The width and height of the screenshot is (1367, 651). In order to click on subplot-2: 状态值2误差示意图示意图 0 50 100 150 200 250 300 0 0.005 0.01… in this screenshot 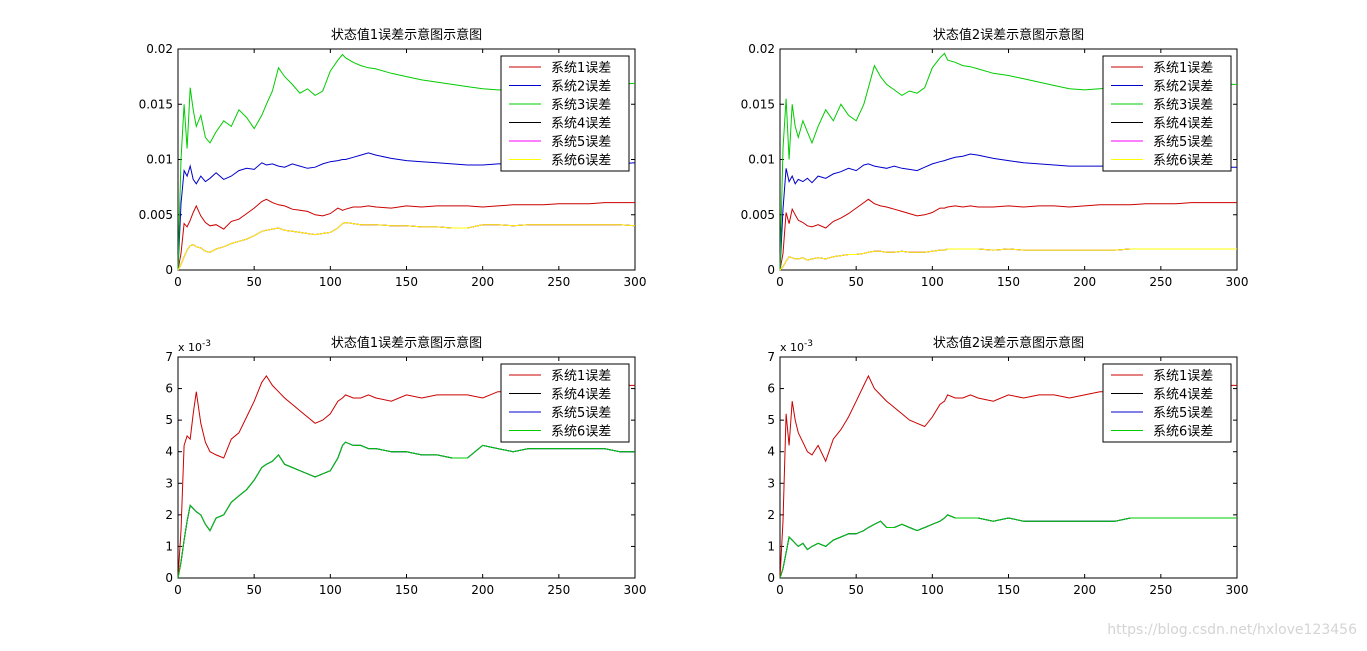, I will do `click(995, 158)`.